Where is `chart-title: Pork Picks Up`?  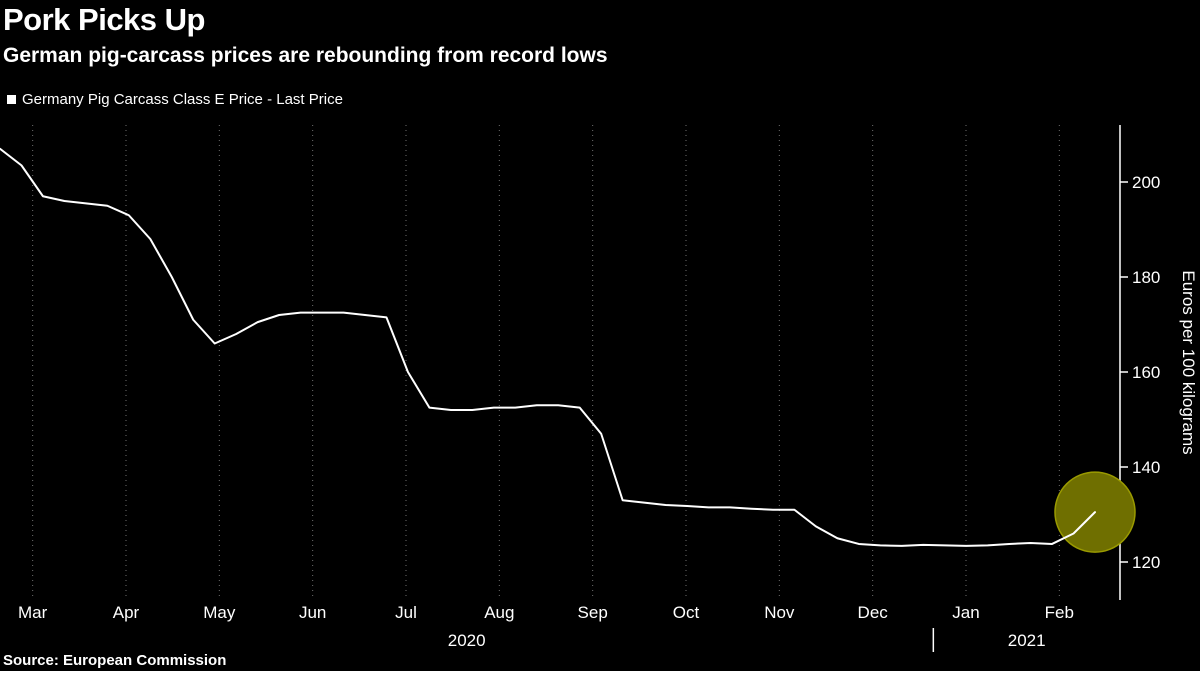
chart-title: Pork Picks Up is located at coordinates (104, 19).